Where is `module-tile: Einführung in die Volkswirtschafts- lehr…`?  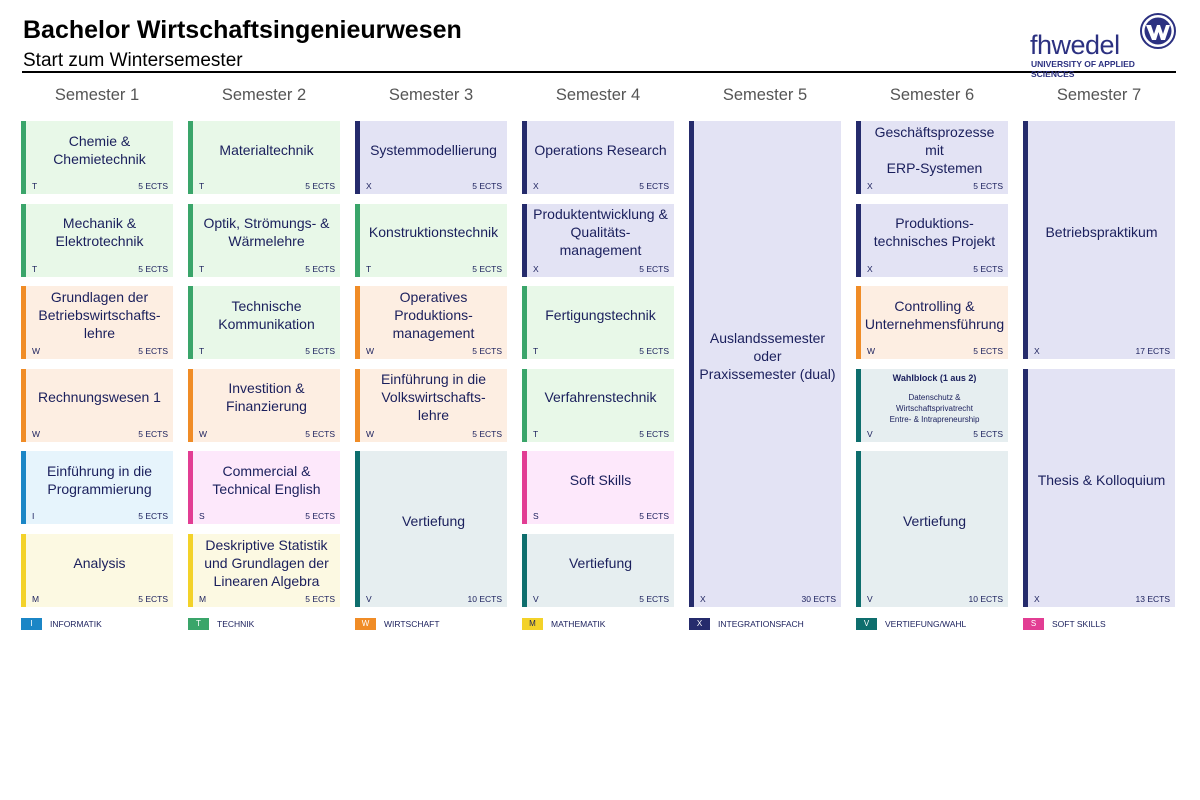
module-tile: Einführung in die Volkswirtschafts- lehr… is located at coordinates (431, 405).